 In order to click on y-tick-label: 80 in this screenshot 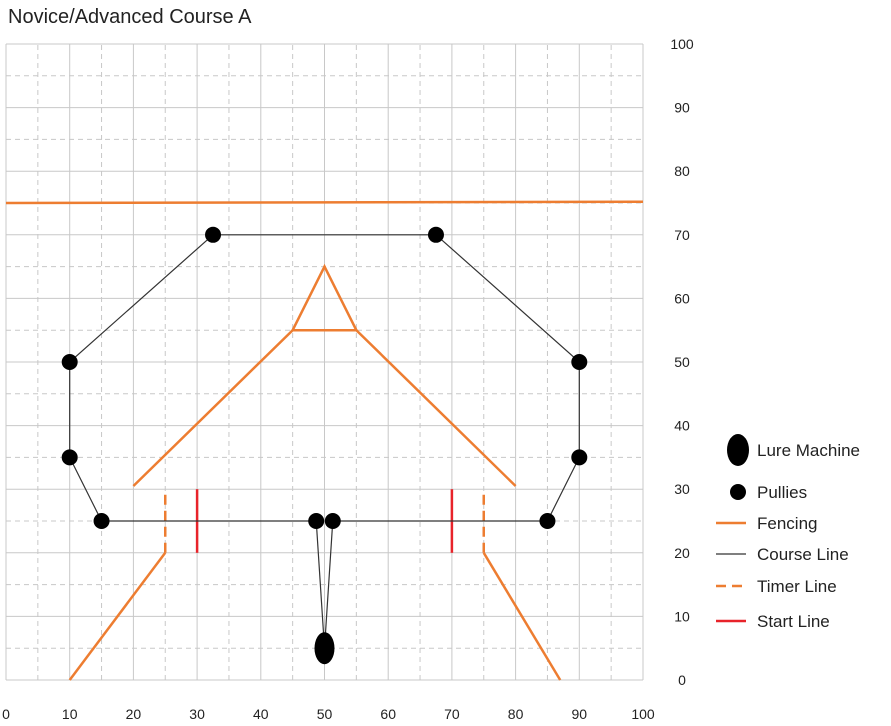, I will do `click(682, 171)`.